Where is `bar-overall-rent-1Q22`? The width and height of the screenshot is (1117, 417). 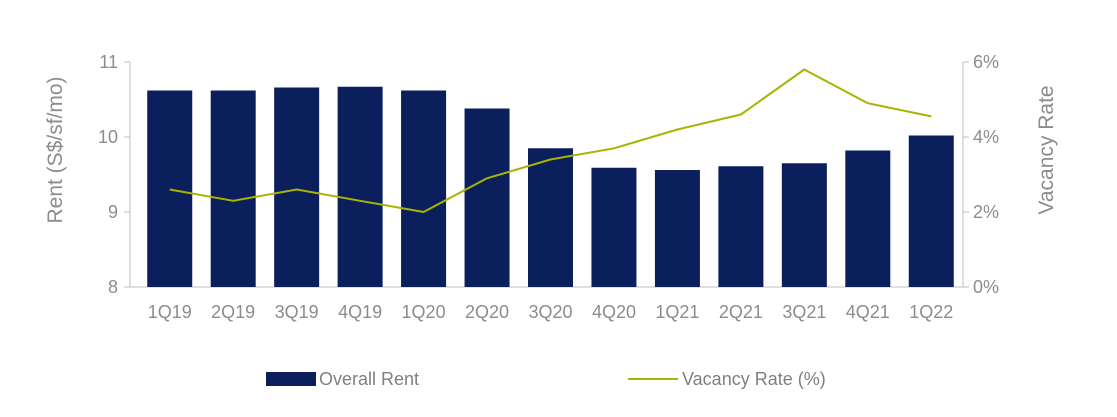 bar-overall-rent-1Q22 is located at coordinates (931, 211).